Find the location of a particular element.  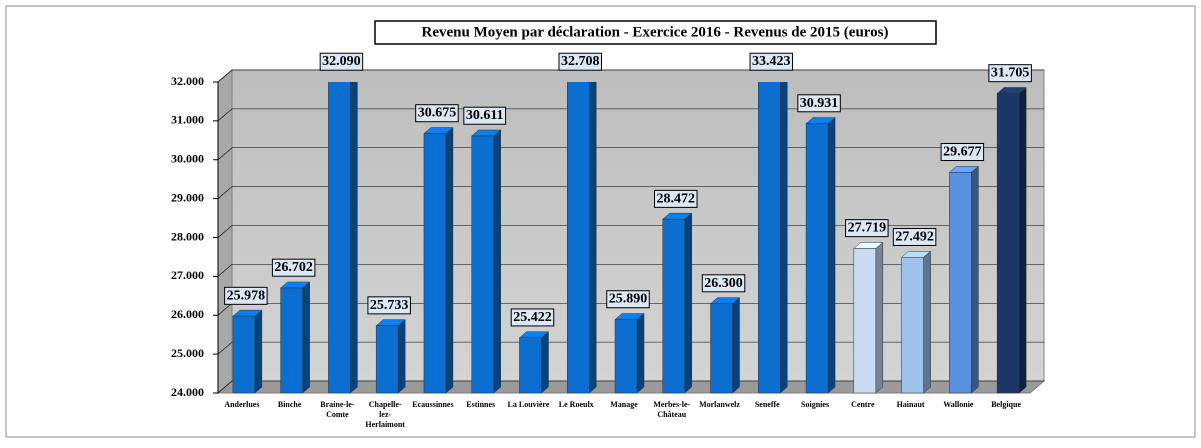

value-label: 30.611 is located at coordinates (485, 115).